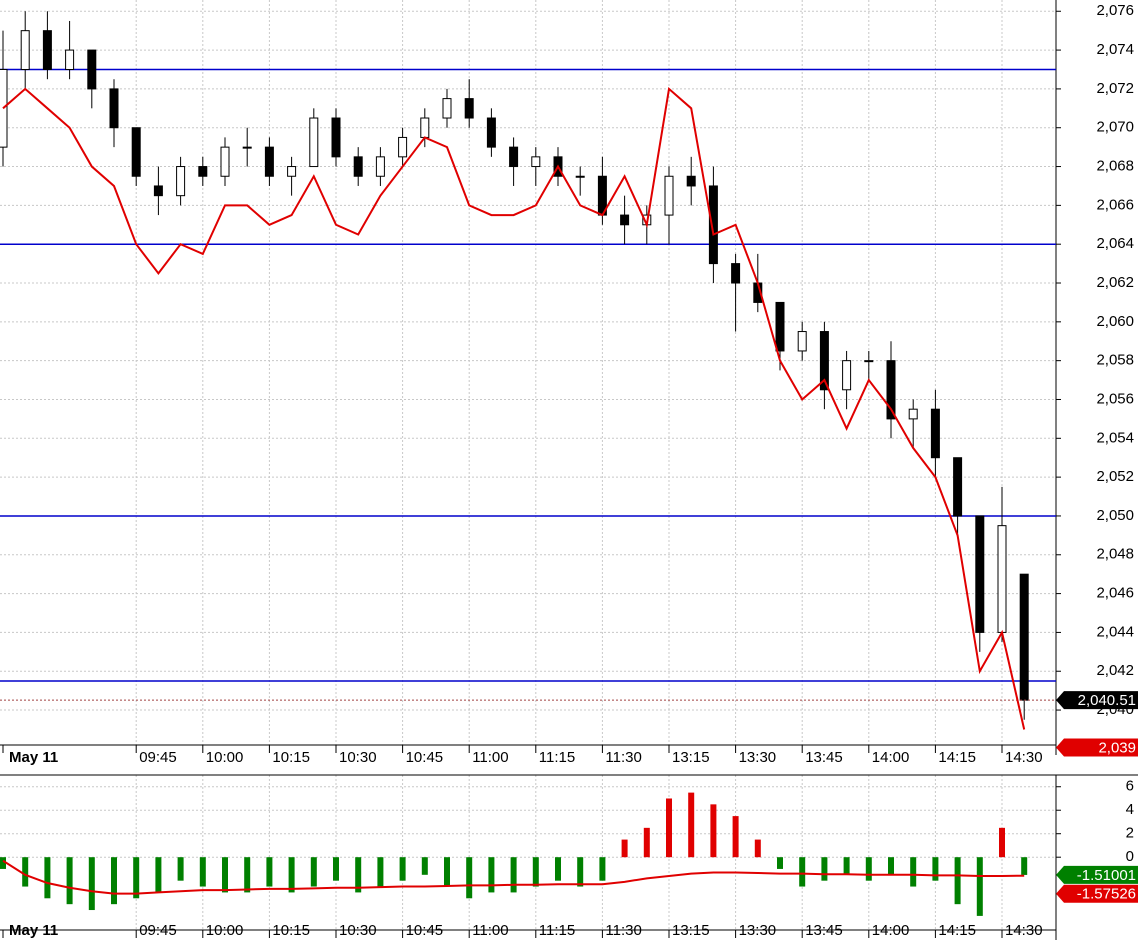 This screenshot has height=940, width=1138. What do you see at coordinates (1115, 204) in the screenshot?
I see `y-tick-label: 2,066` at bounding box center [1115, 204].